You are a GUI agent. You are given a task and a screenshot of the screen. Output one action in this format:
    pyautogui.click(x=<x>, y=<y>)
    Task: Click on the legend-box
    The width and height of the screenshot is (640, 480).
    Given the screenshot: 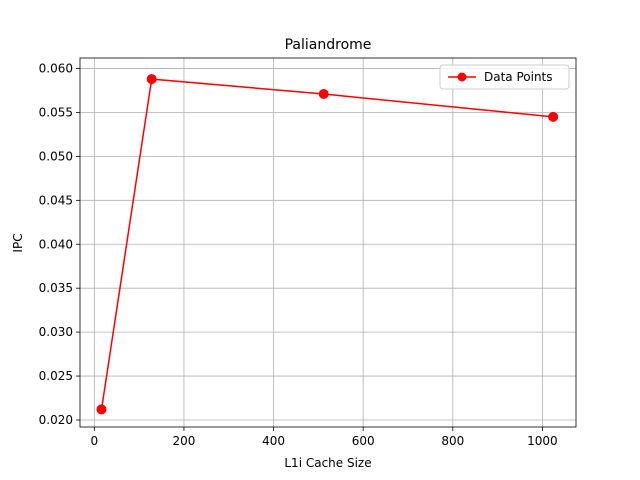 What is the action you would take?
    pyautogui.click(x=504, y=77)
    